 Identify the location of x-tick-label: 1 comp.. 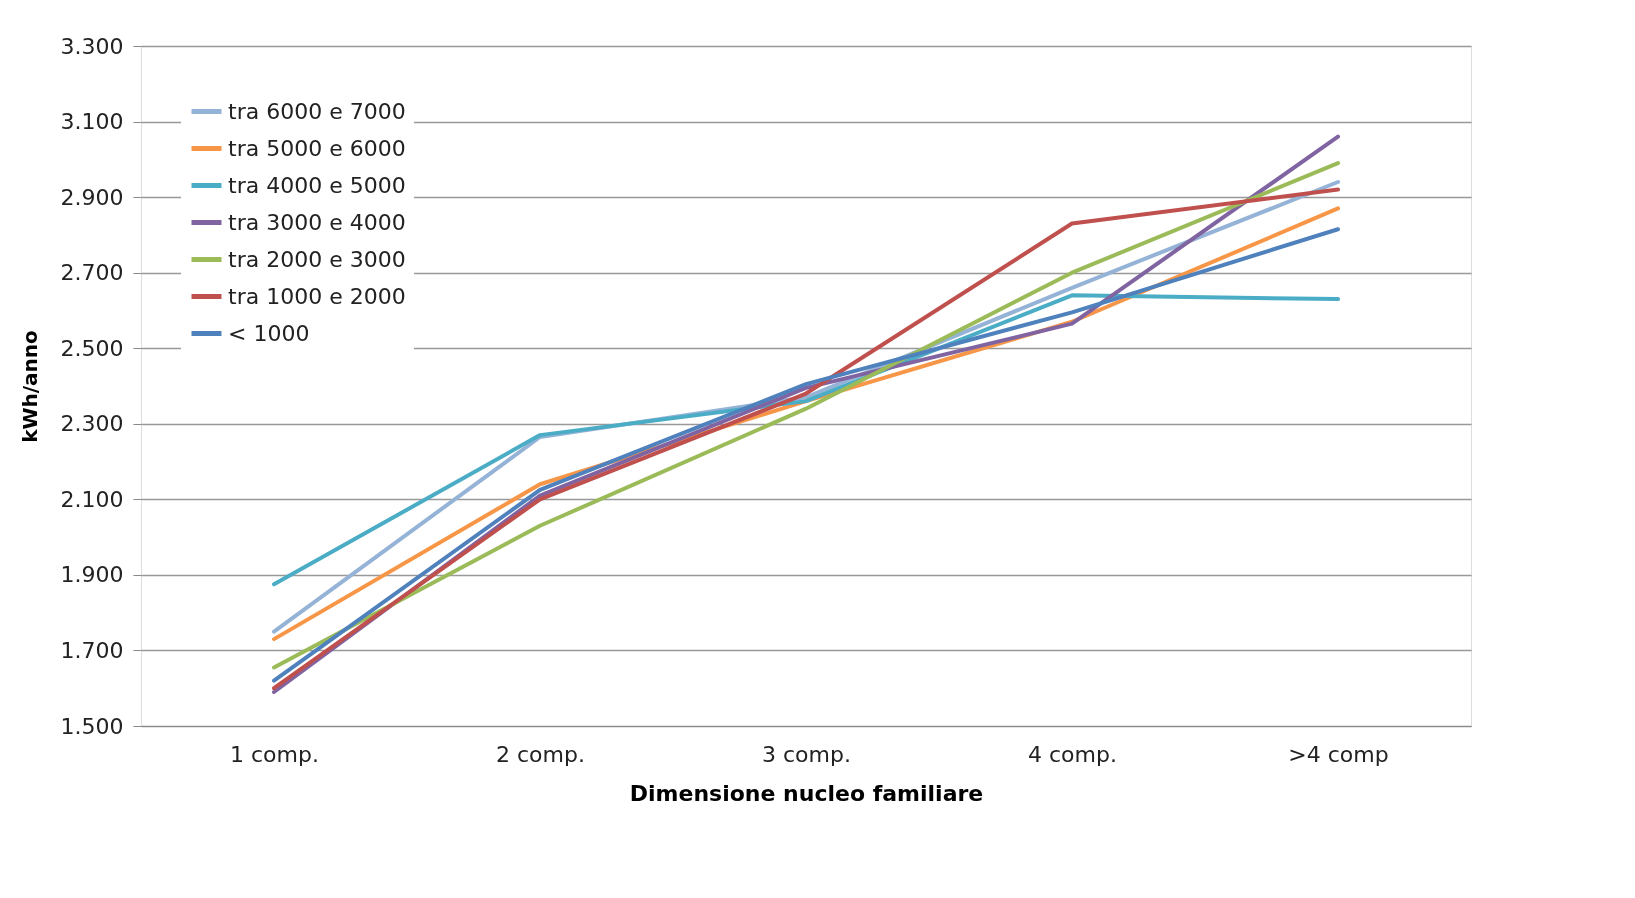
(274, 754).